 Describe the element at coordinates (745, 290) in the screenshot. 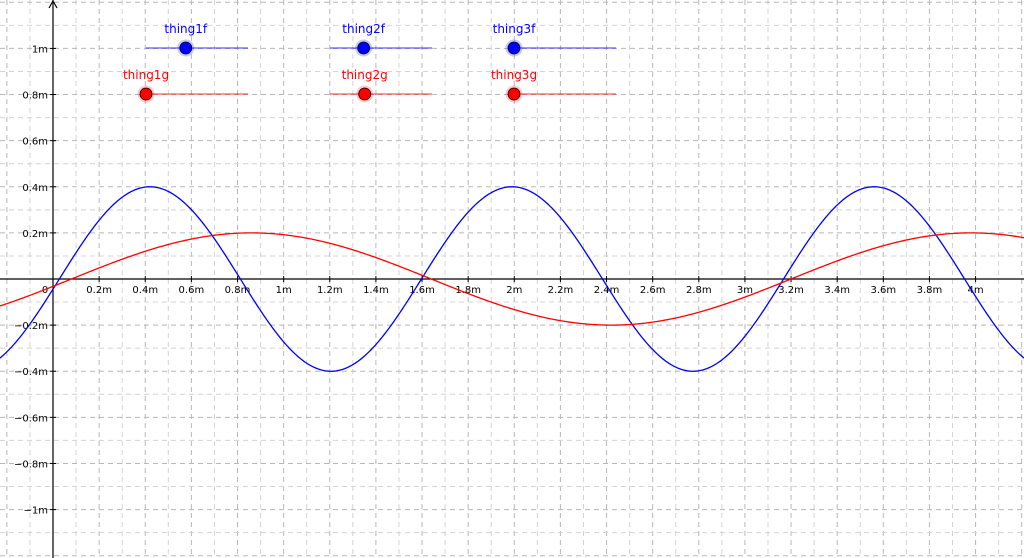

I see `x-tick-label: 3m` at that location.